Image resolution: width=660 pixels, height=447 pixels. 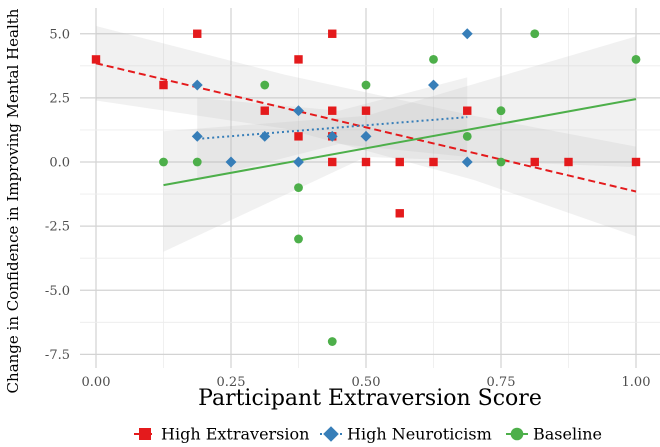 I want to click on legend-label: High Neuroticism, so click(x=419, y=434).